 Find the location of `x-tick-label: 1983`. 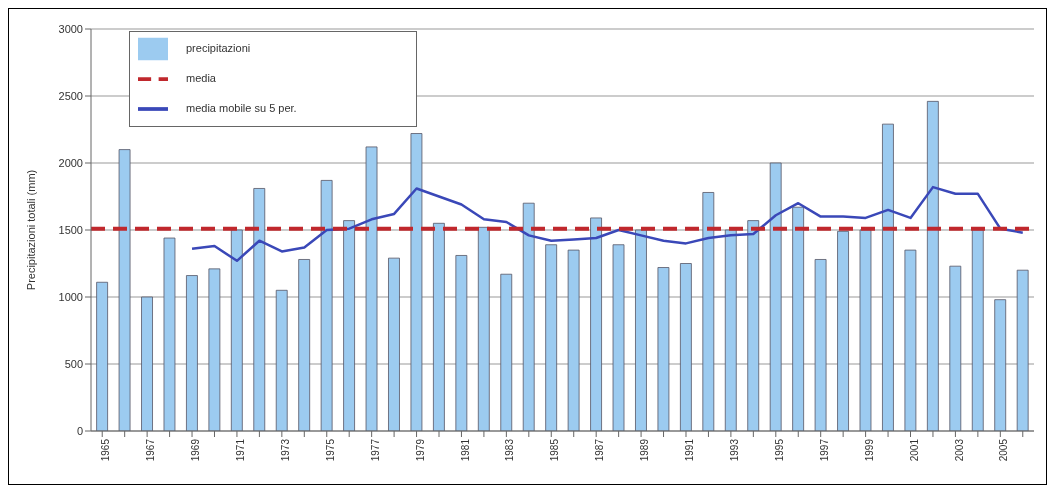

x-tick-label: 1983 is located at coordinates (510, 450).